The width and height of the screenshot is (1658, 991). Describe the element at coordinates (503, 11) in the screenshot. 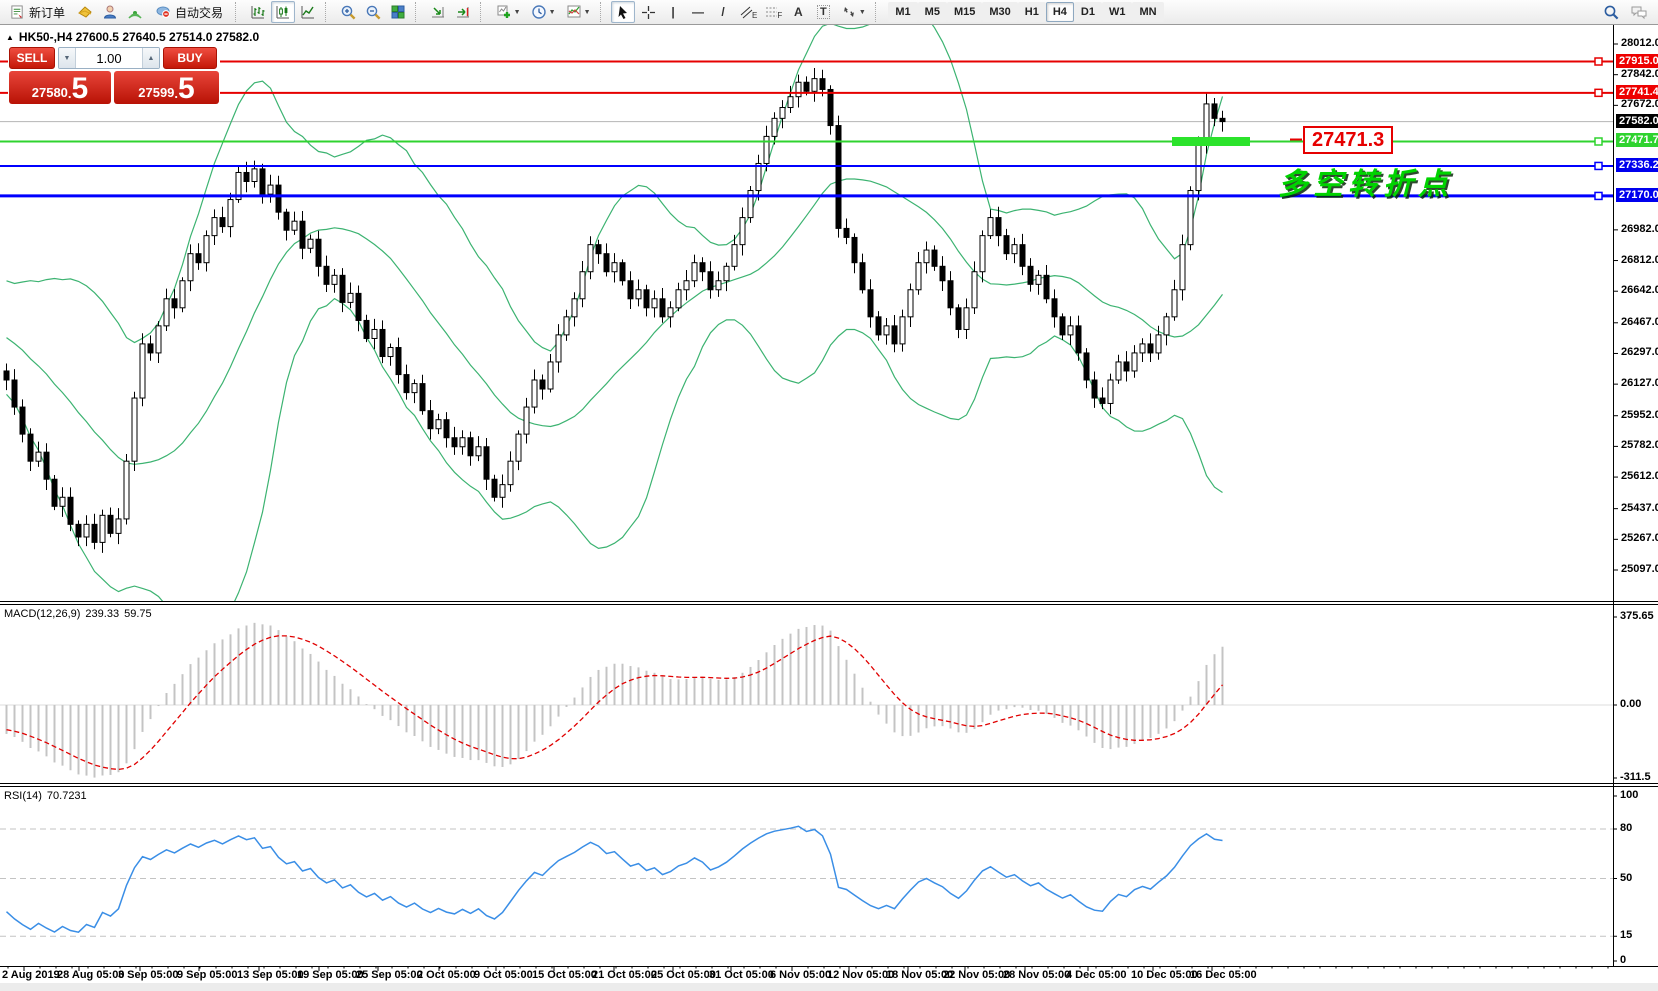

I see `indicators-icon` at that location.